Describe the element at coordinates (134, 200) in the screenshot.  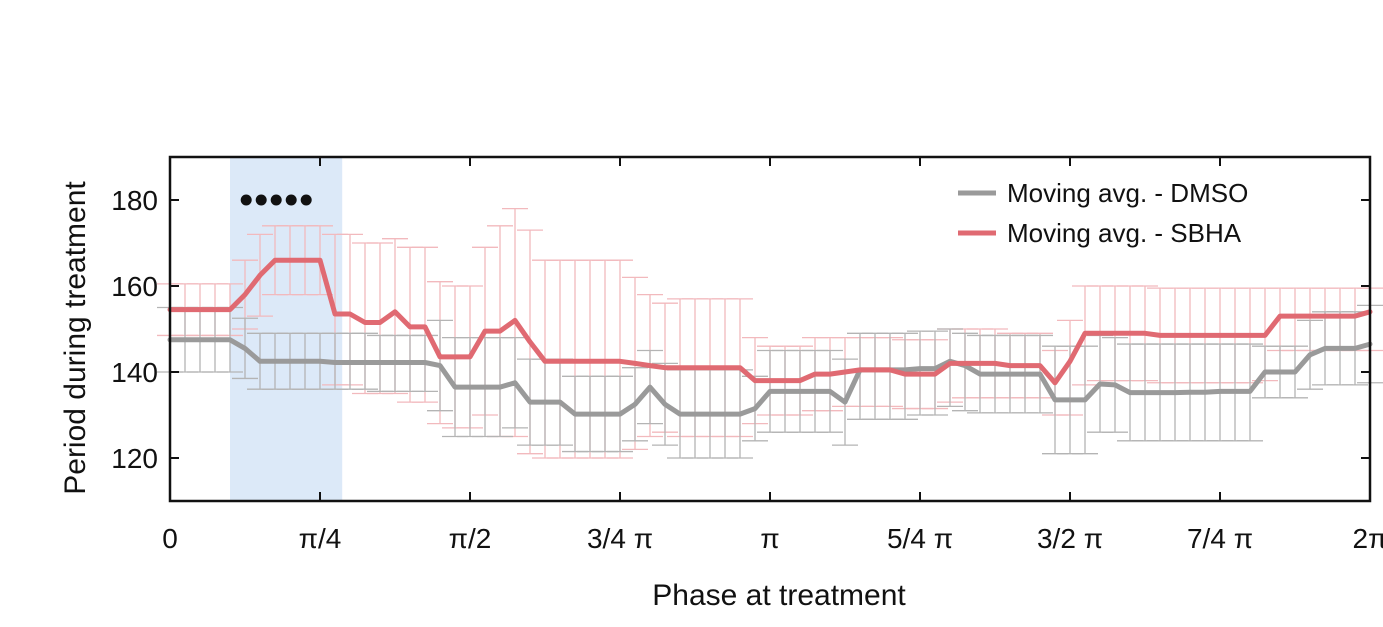
I see `y-tick-label: 180` at that location.